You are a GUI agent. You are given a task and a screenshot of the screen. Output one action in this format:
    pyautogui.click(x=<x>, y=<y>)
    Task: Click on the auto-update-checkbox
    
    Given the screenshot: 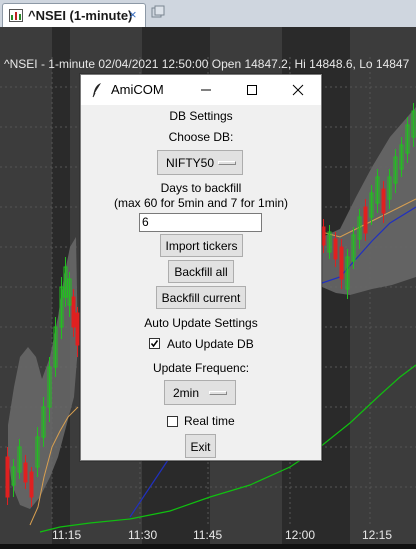 What is the action you would take?
    pyautogui.click(x=154, y=343)
    